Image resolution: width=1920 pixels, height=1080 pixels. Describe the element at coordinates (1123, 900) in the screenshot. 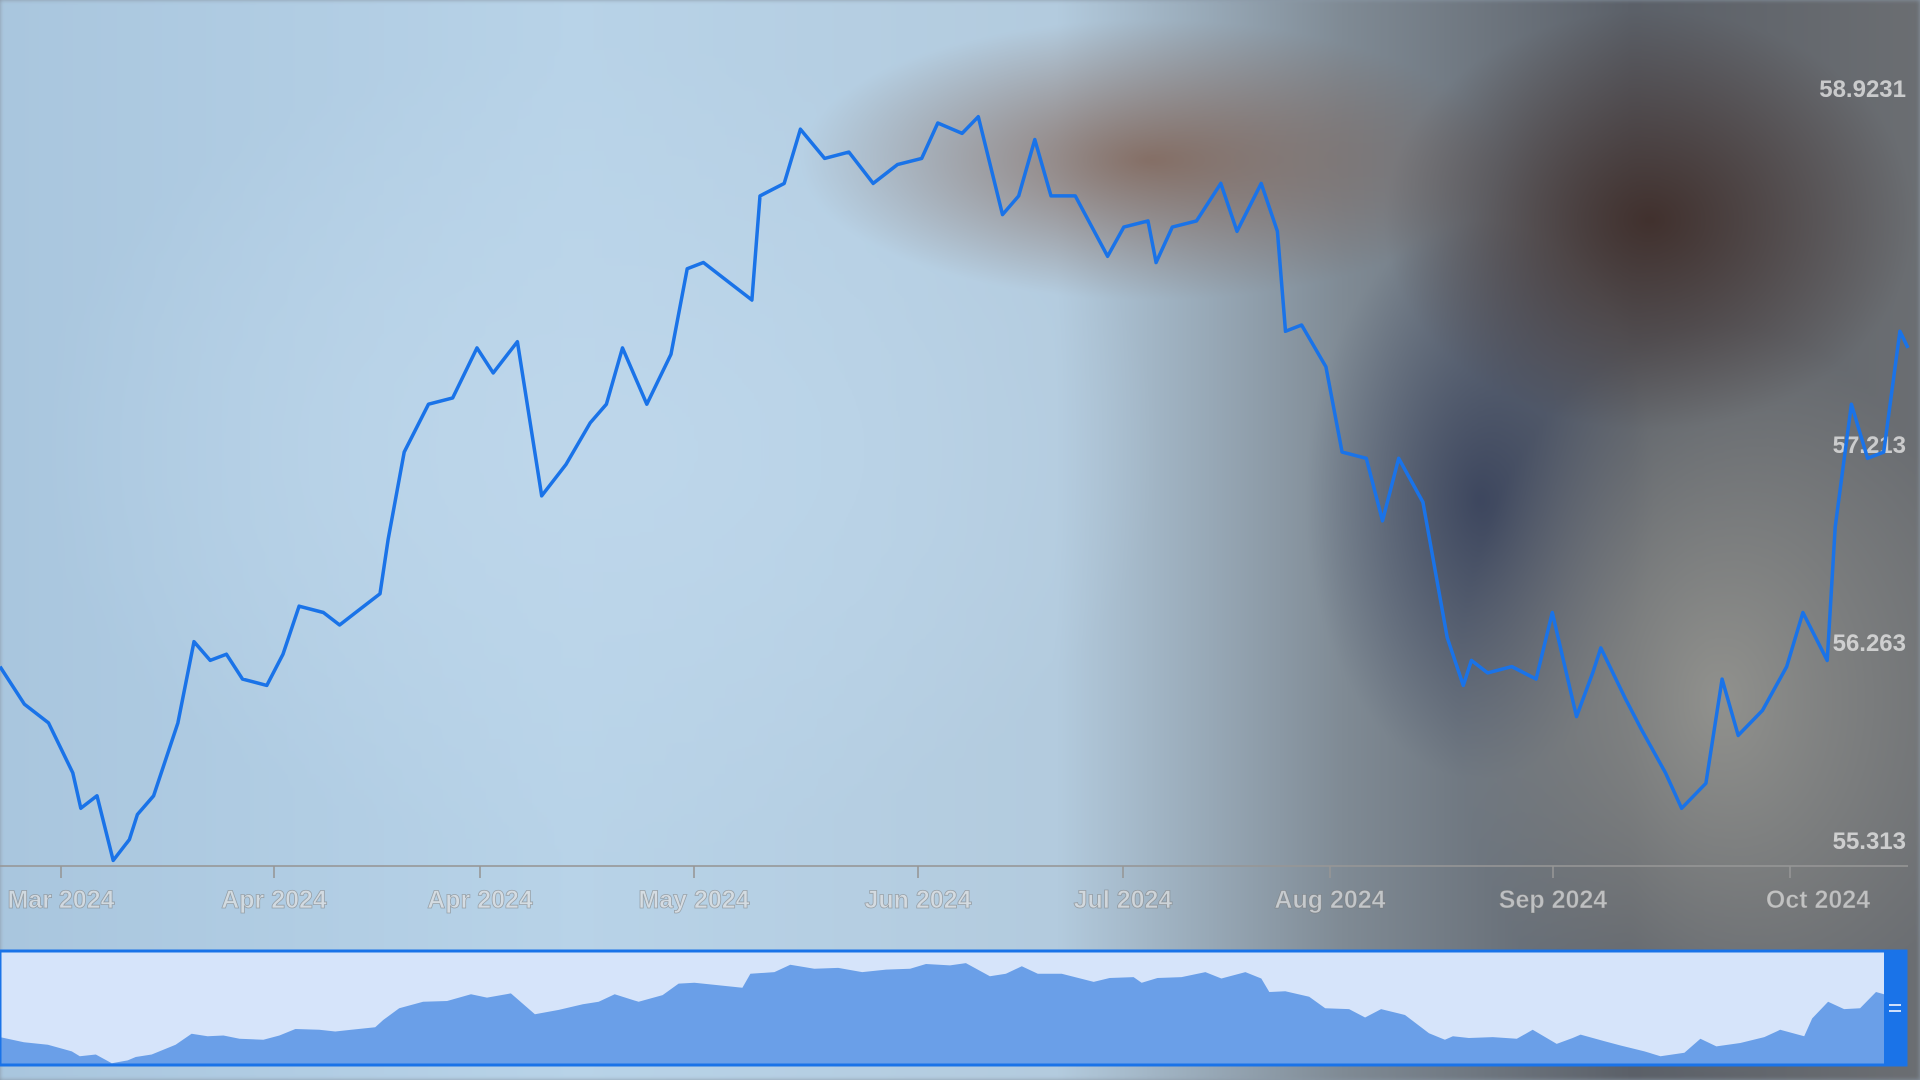

I see `x-tick-label: Jul 2024` at that location.